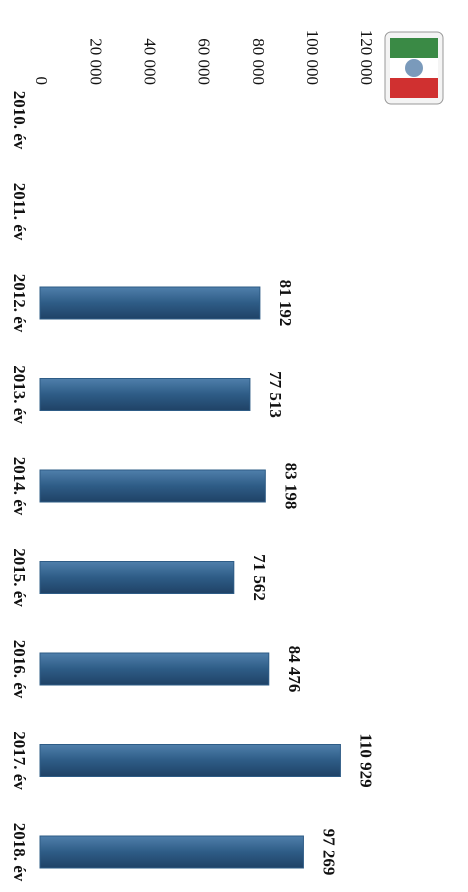  I want to click on data-label: 110 929, so click(366, 760).